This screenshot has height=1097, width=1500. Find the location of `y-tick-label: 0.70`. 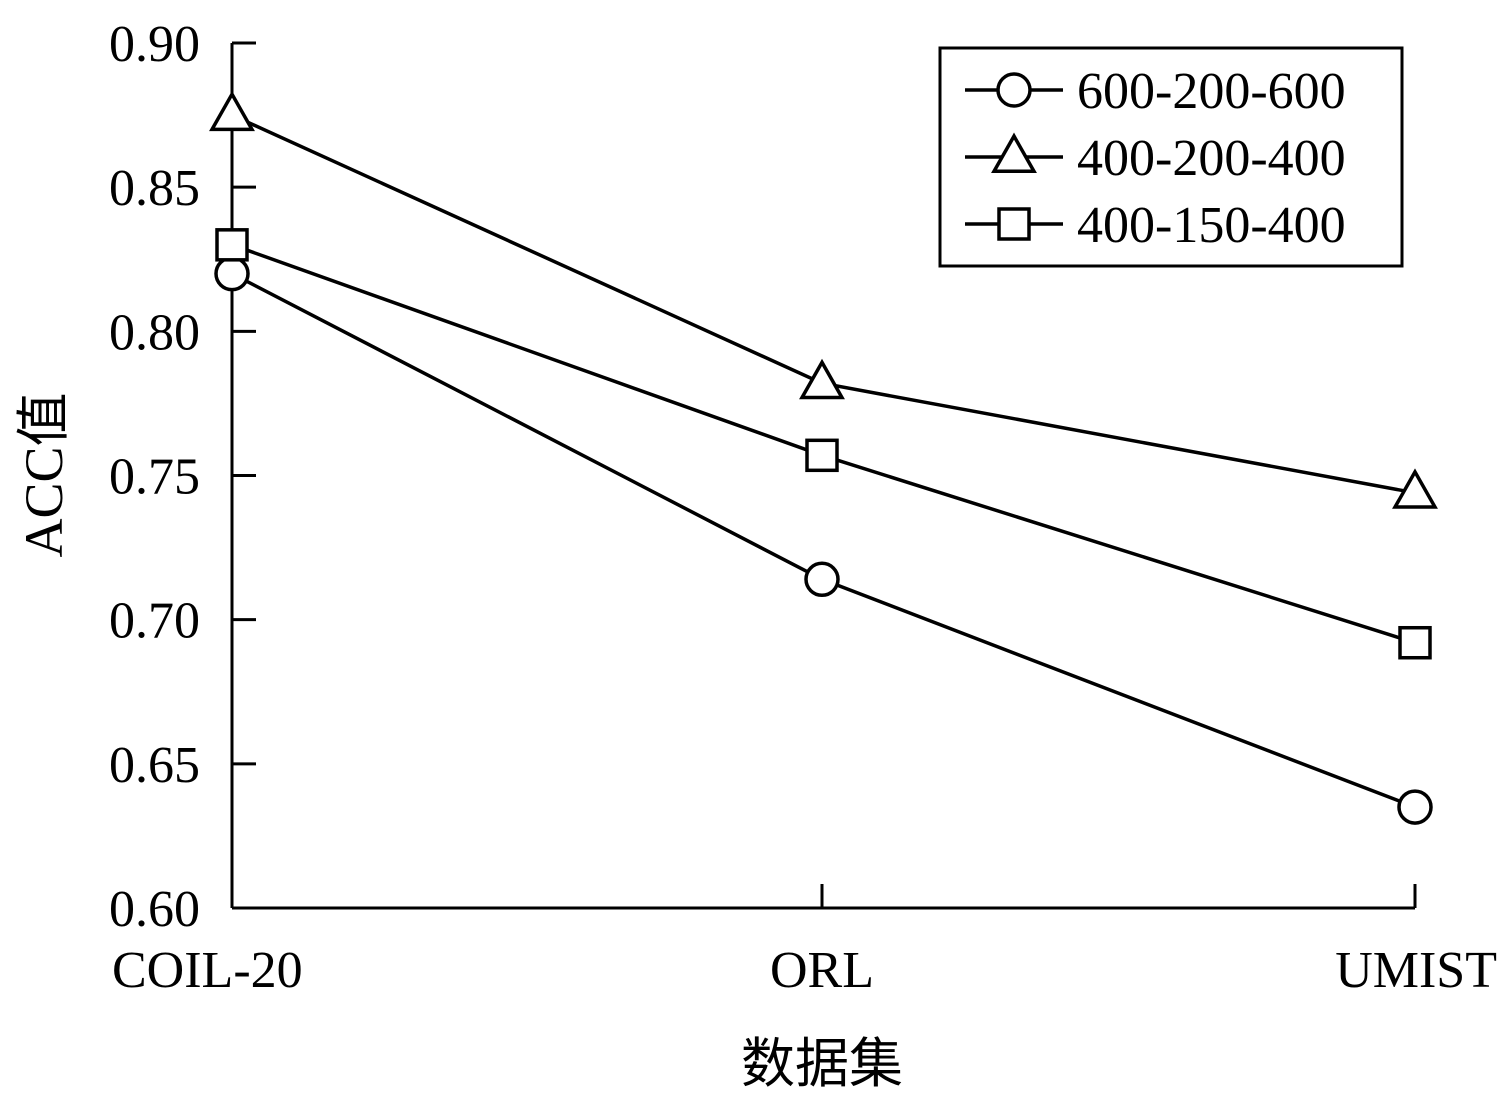

y-tick-label: 0.70 is located at coordinates (154, 621).